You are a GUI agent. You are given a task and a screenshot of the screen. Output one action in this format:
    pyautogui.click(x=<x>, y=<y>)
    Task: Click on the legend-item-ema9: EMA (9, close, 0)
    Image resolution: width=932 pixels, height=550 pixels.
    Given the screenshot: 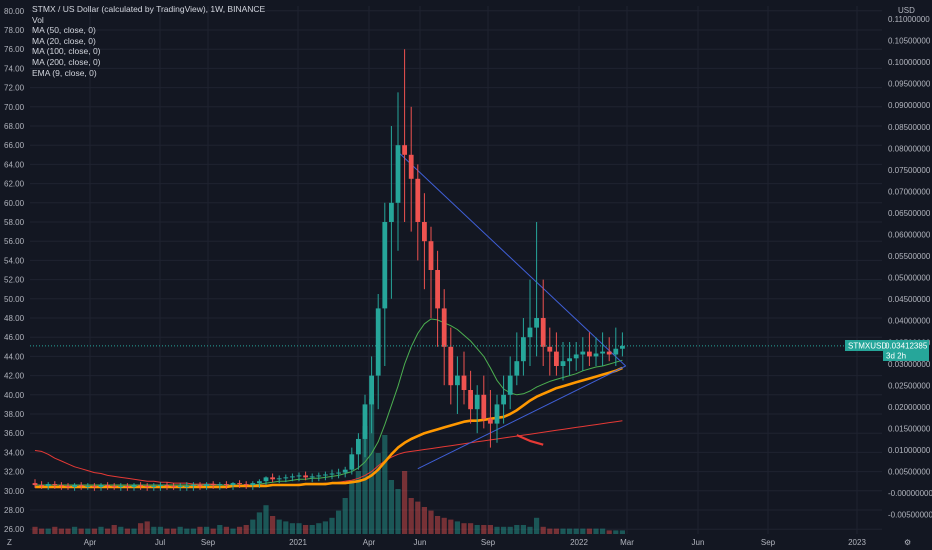 What is the action you would take?
    pyautogui.click(x=64, y=72)
    